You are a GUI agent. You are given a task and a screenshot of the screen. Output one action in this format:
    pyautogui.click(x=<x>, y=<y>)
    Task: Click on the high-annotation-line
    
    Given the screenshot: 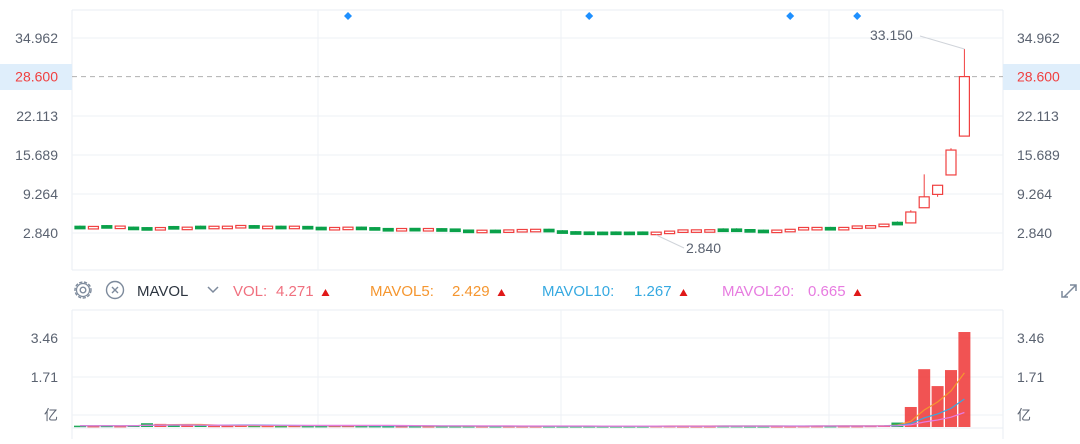 What is the action you would take?
    pyautogui.click(x=942, y=42)
    